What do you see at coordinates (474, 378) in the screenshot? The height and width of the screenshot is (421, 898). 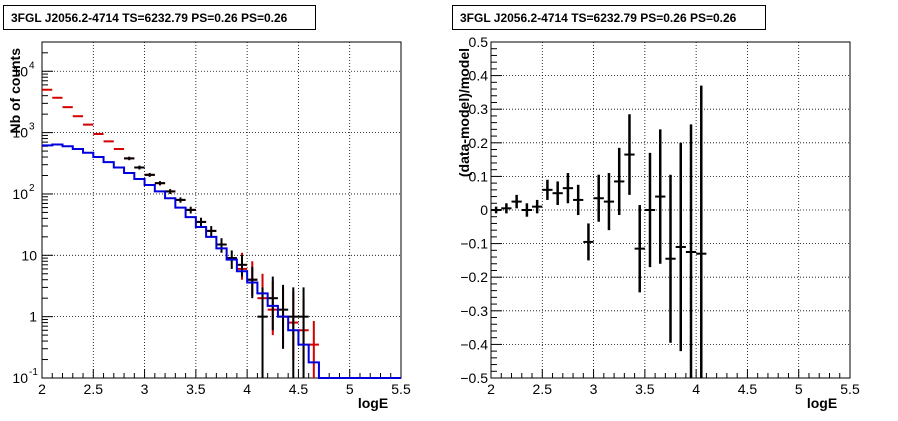 I see `y-tick-label: −0.5` at bounding box center [474, 378].